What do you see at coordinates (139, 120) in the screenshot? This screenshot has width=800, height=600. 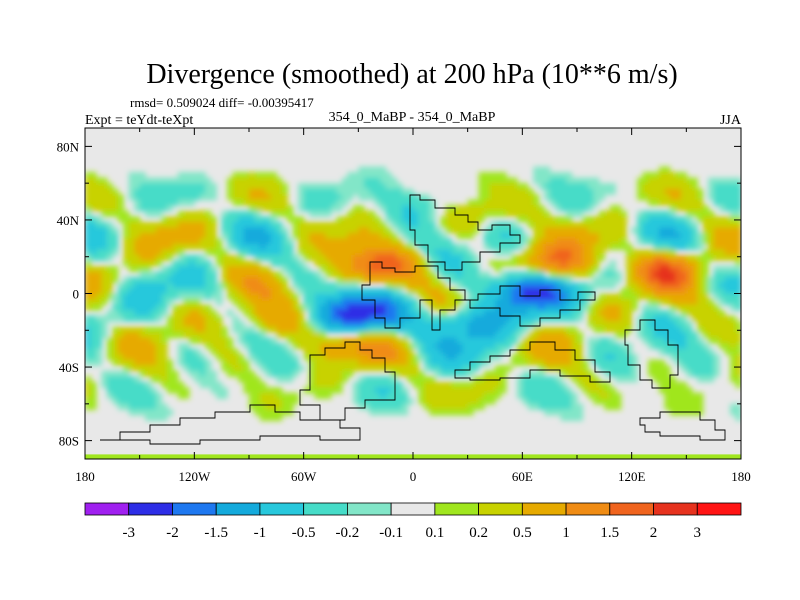 I see `left-label: Expt = teYdt-teXpt` at bounding box center [139, 120].